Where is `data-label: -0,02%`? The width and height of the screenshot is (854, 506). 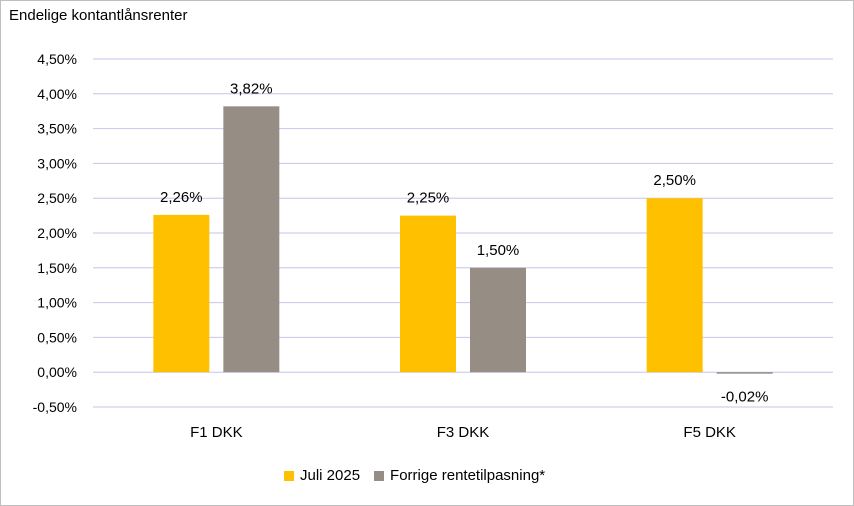 data-label: -0,02% is located at coordinates (745, 397).